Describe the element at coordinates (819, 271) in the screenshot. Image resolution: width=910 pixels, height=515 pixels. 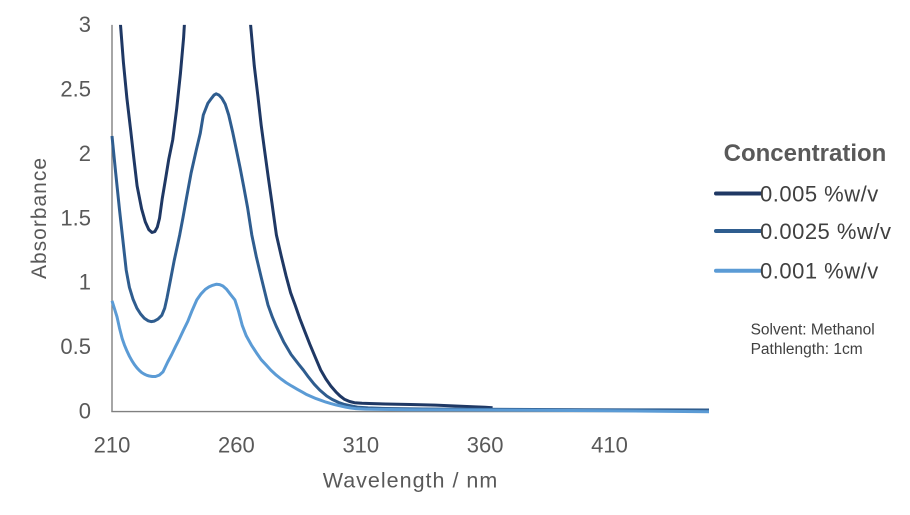
I see `svg-text: 0.001 %w/v` at that location.